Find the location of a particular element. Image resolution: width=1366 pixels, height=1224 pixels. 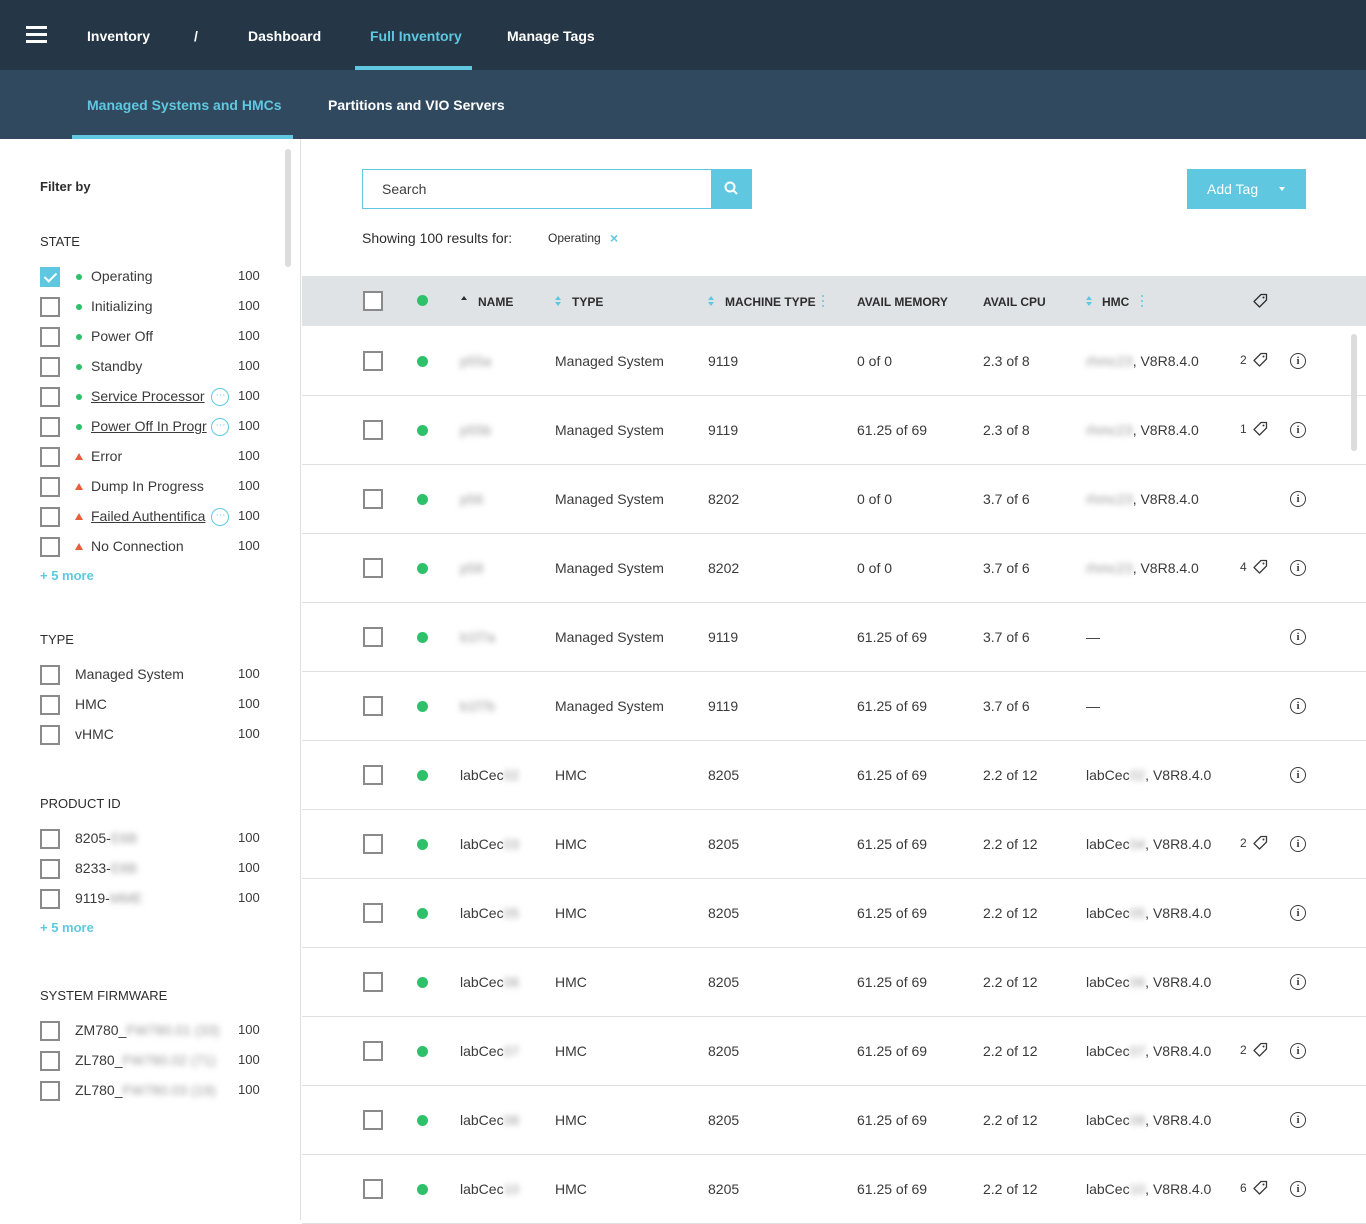

header-name: NAME is located at coordinates (496, 302).